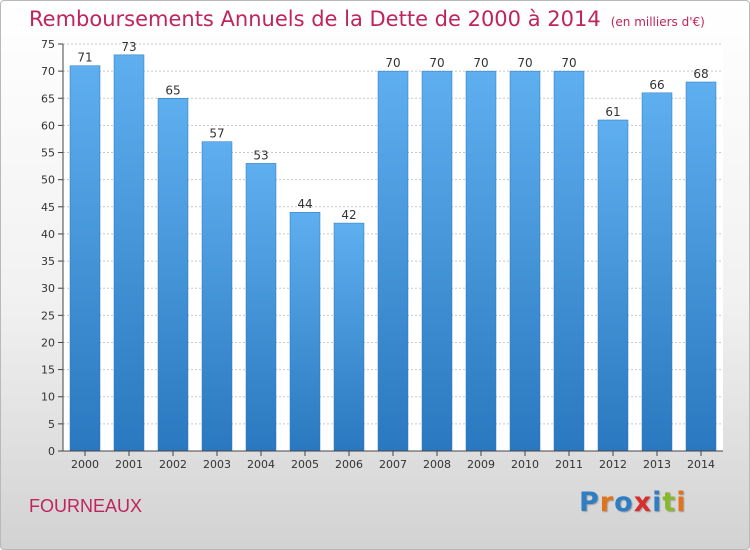 Image resolution: width=750 pixels, height=550 pixels. I want to click on x-tick-label: 2007, so click(393, 464).